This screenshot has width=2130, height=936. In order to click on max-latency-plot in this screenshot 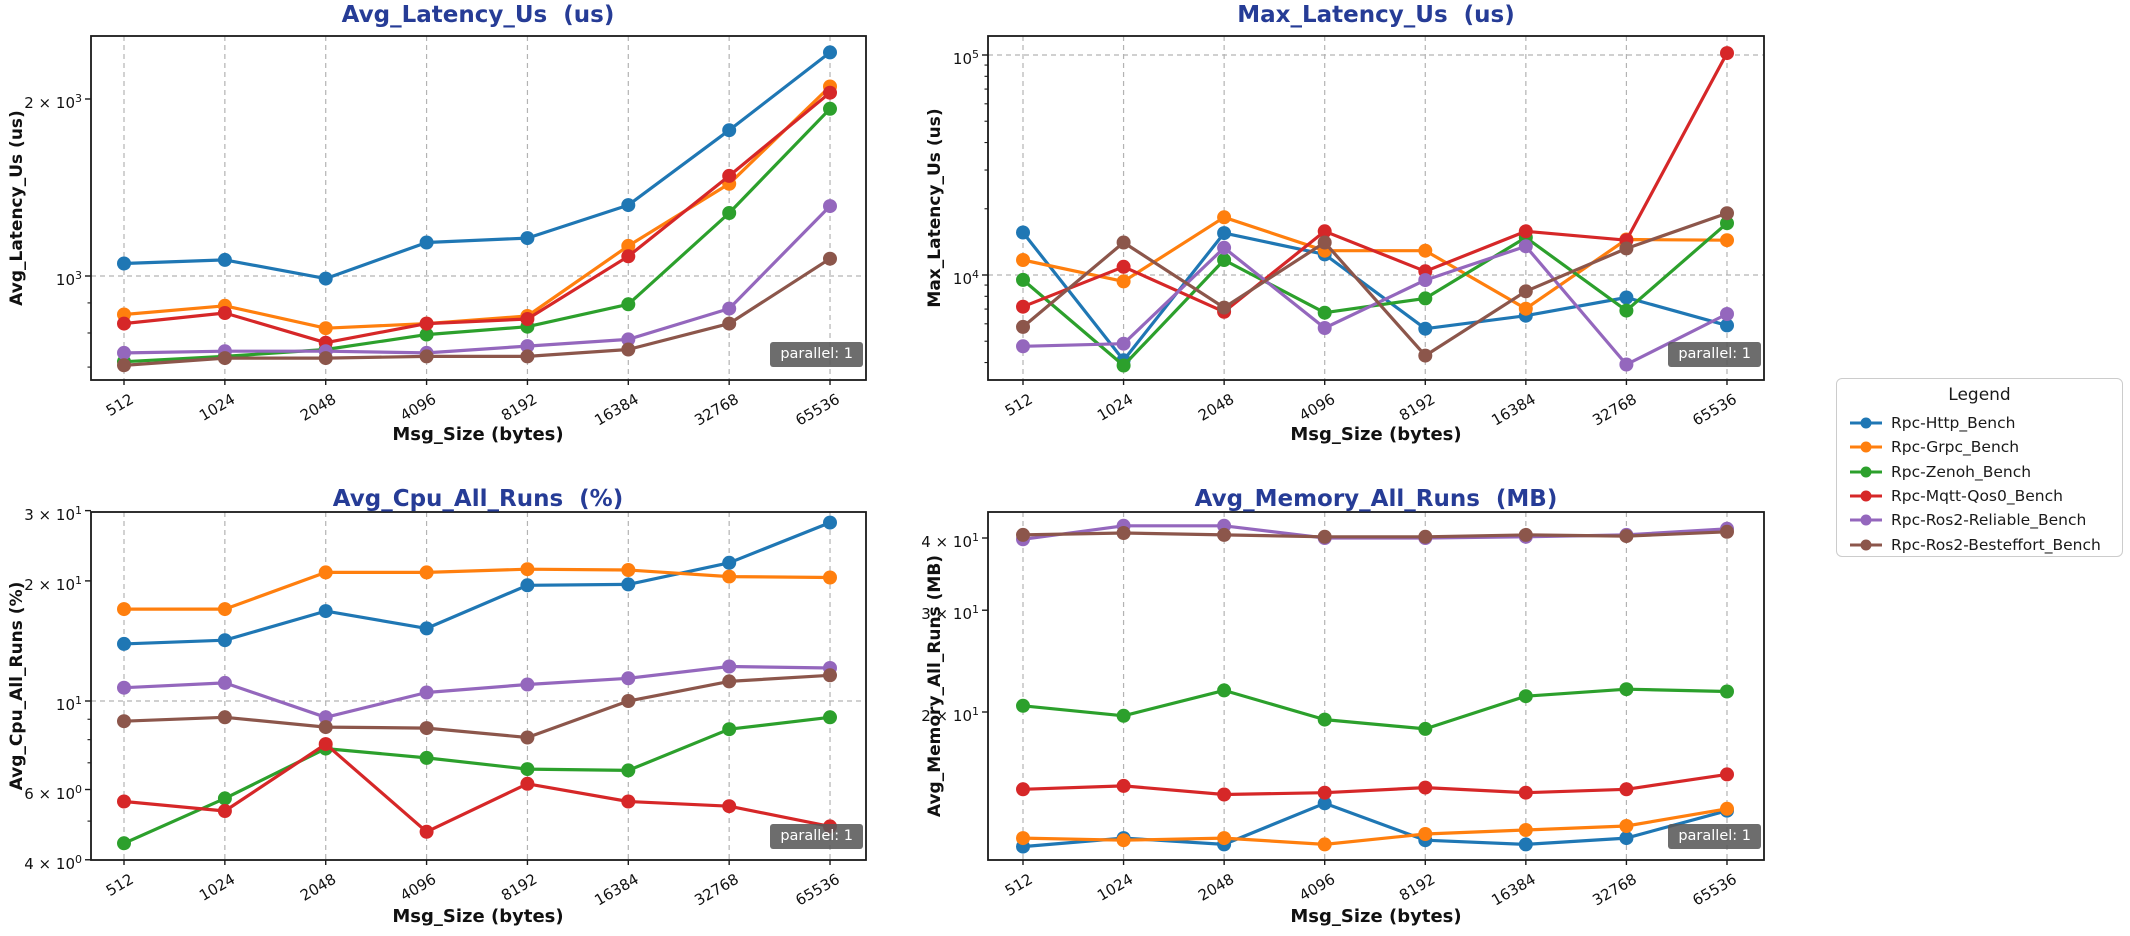, I will do `click(1373, 210)`.